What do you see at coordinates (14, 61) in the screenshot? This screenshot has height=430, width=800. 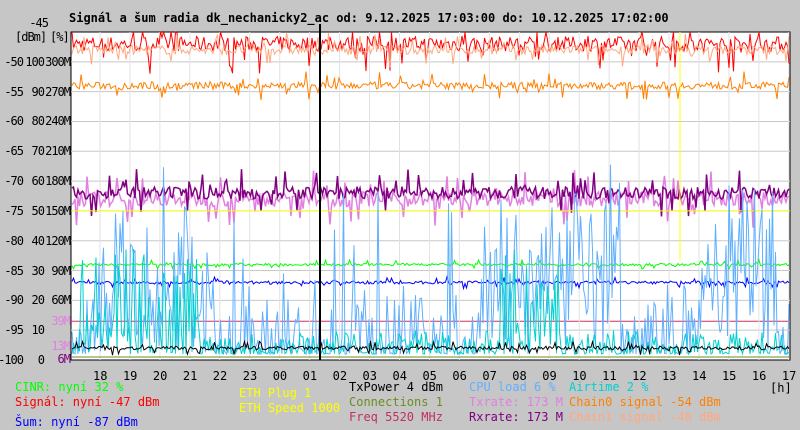 I see `y-tick-dbm: -50` at bounding box center [14, 61].